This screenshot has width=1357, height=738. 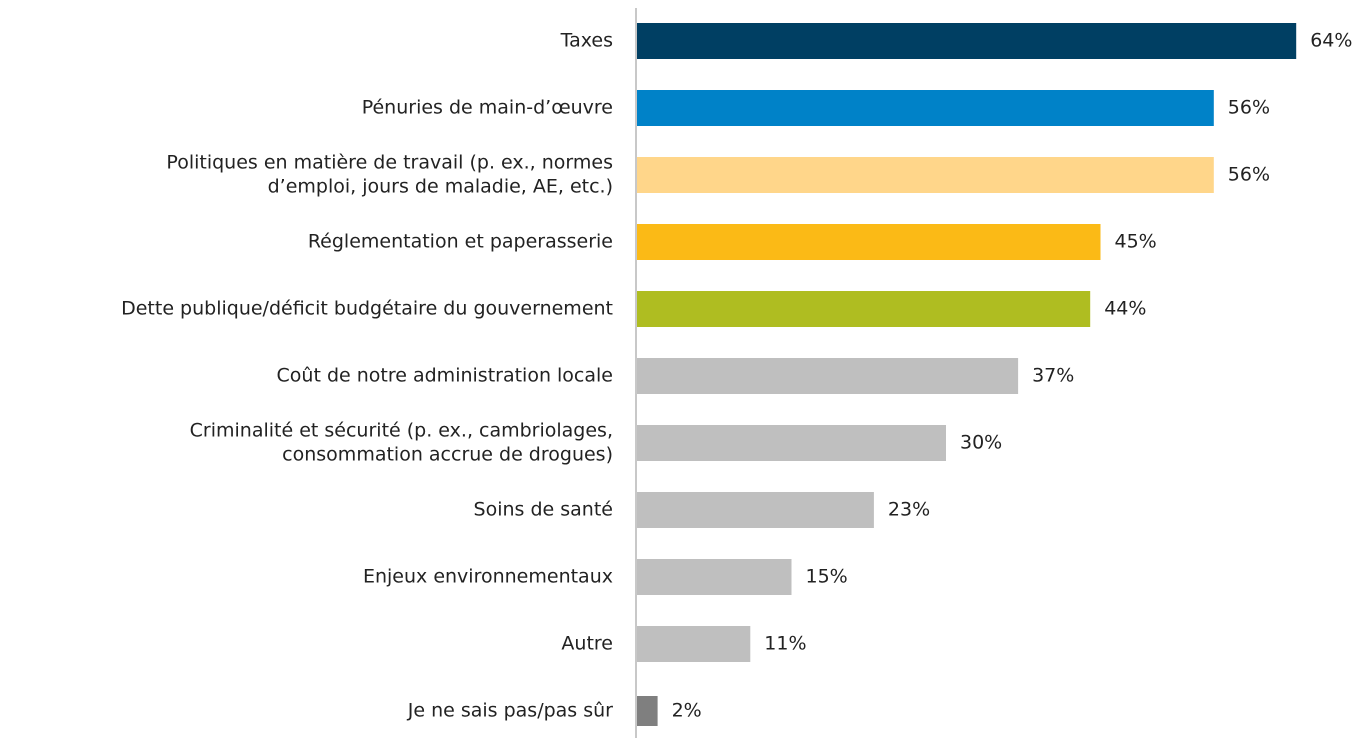 I want to click on category-label: Réglementation et paperasserie, so click(x=460, y=242).